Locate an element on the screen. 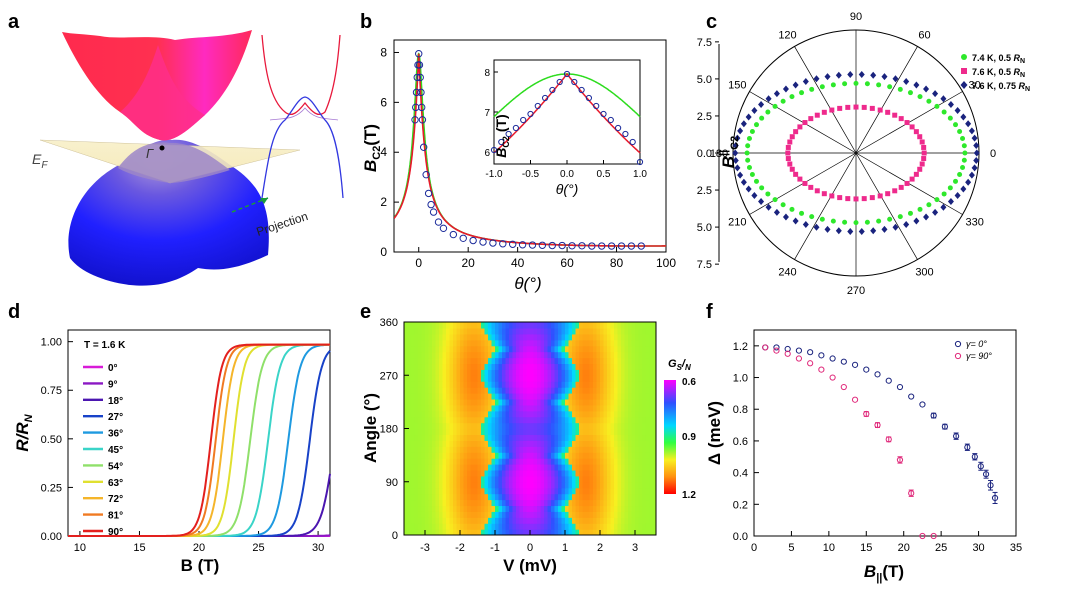 The height and width of the screenshot is (603, 1080). f-ytick-label-5: 1.0 is located at coordinates (740, 379).